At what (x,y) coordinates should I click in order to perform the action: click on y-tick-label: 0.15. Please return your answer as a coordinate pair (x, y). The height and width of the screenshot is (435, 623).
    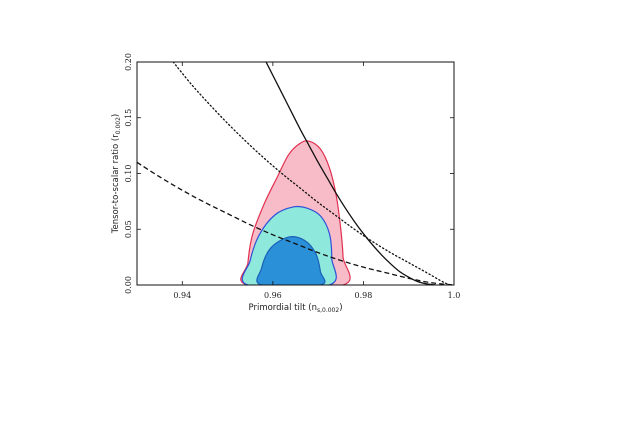
    Looking at the image, I should click on (128, 118).